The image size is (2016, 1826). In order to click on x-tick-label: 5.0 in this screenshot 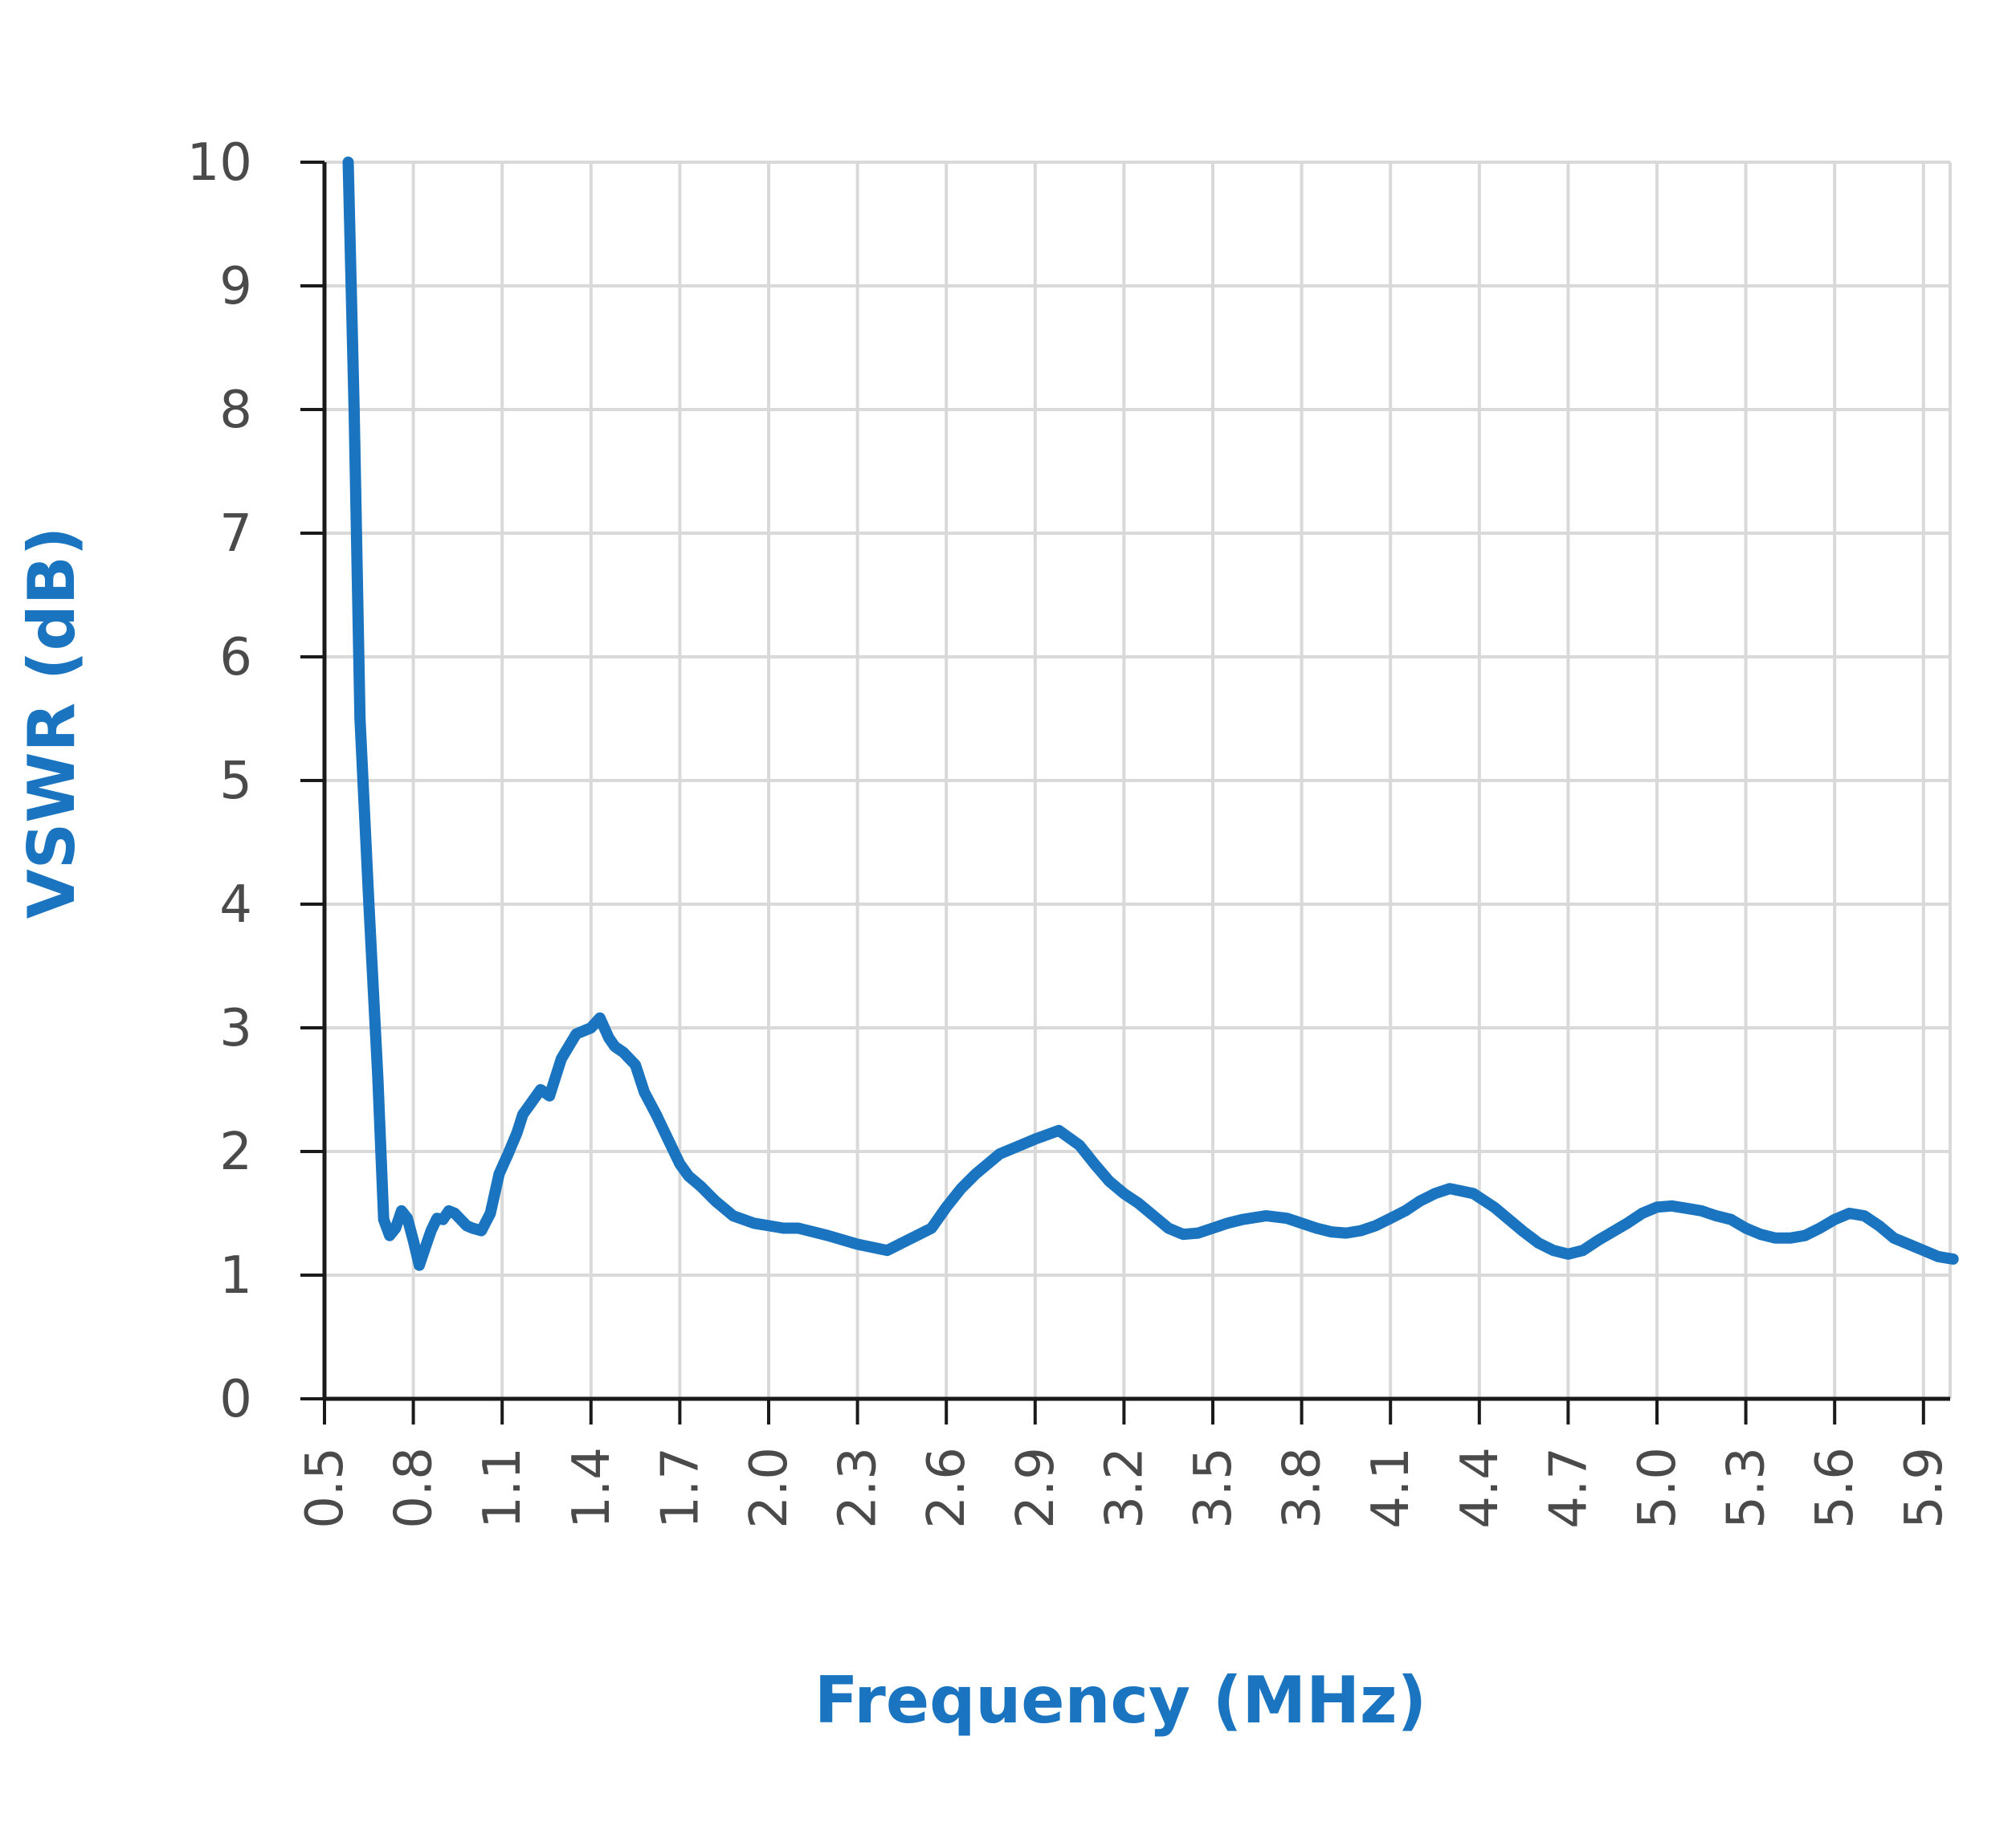, I will do `click(1657, 1488)`.